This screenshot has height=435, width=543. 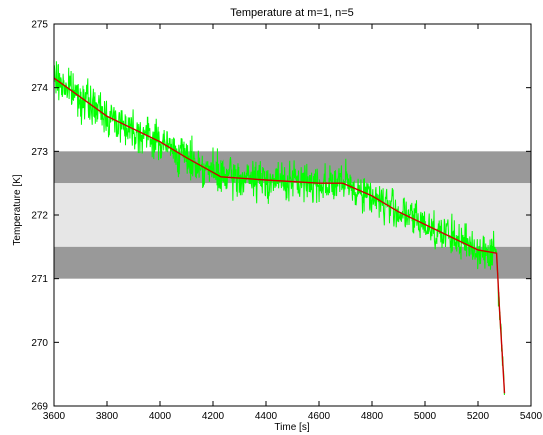 What do you see at coordinates (319, 416) in the screenshot?
I see `x-tick-label: 4600` at bounding box center [319, 416].